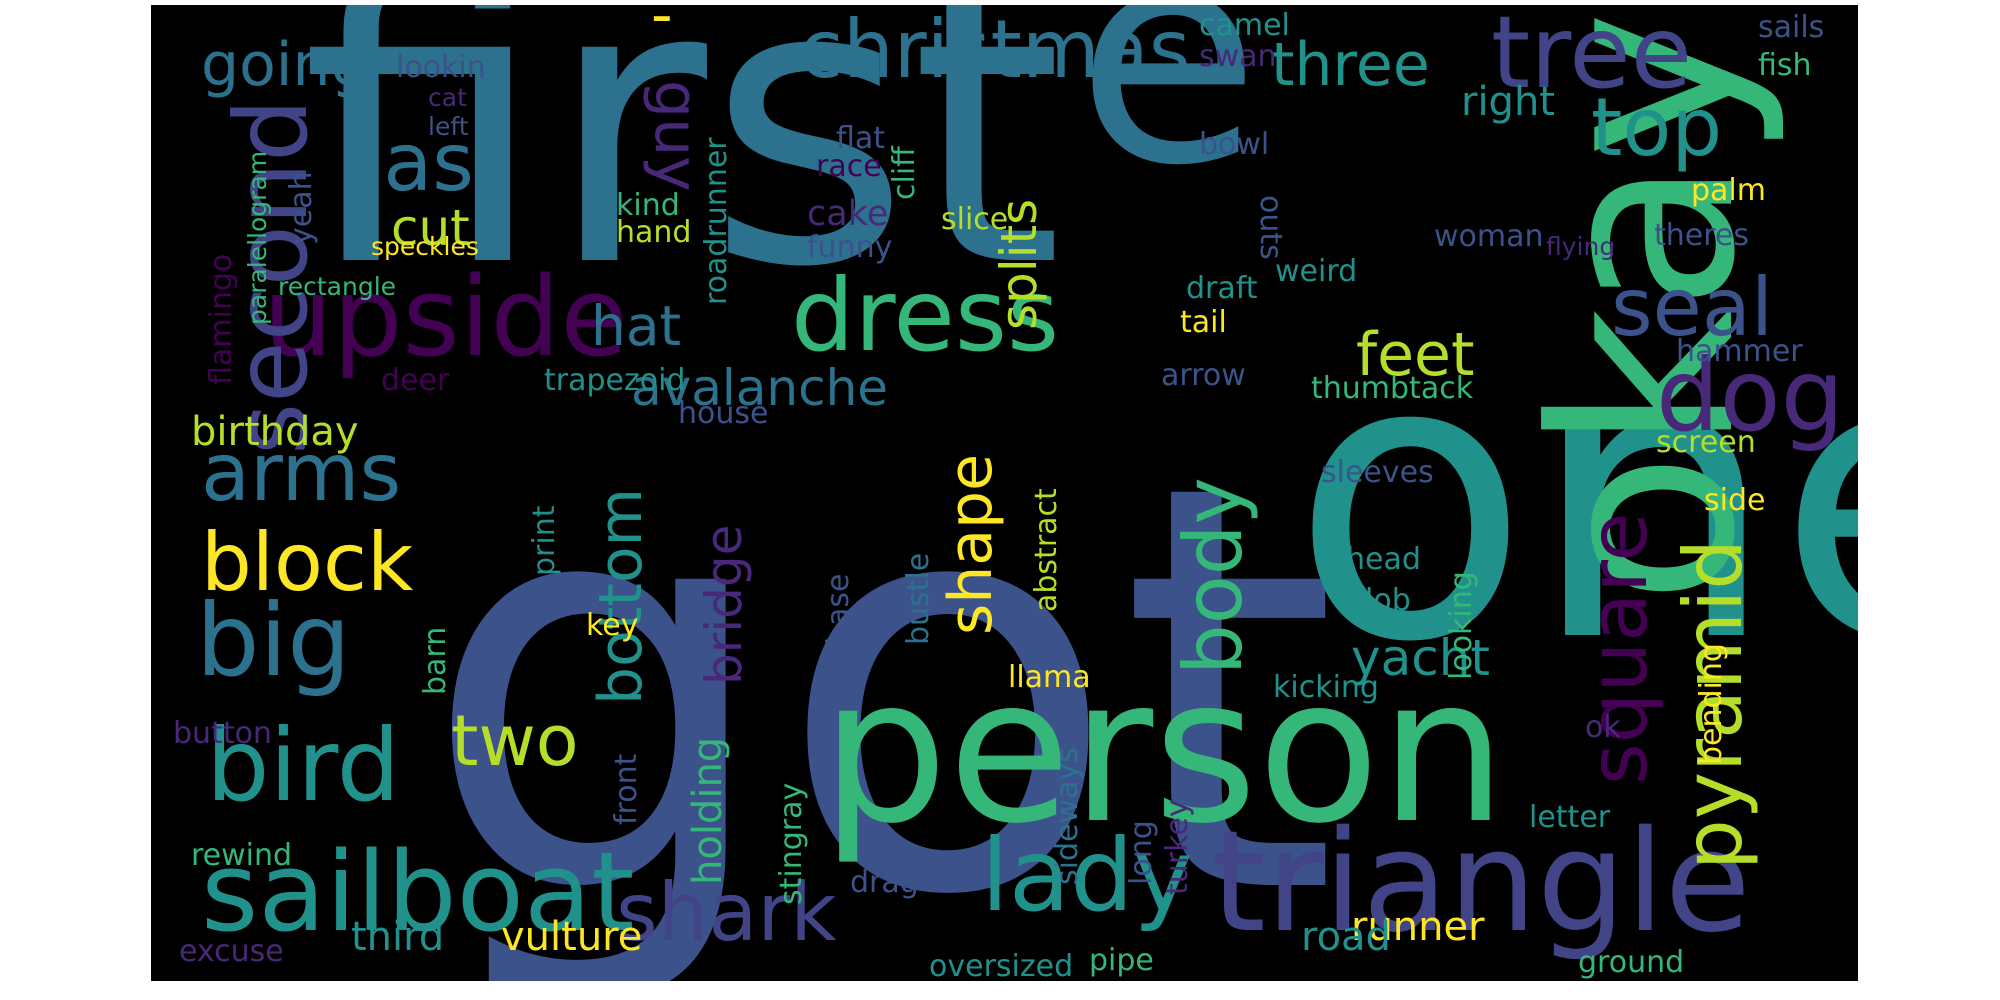  I want to click on word-vulture: vulture, so click(571, 937).